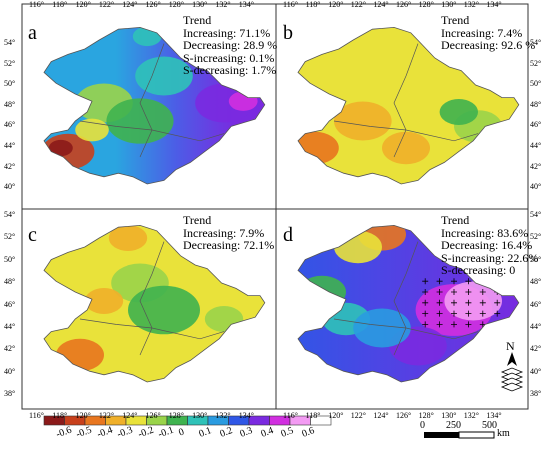 The height and width of the screenshot is (456, 550). Describe the element at coordinates (485, 232) in the screenshot. I see `trend-increasing: Increasing: 83.6%` at that location.